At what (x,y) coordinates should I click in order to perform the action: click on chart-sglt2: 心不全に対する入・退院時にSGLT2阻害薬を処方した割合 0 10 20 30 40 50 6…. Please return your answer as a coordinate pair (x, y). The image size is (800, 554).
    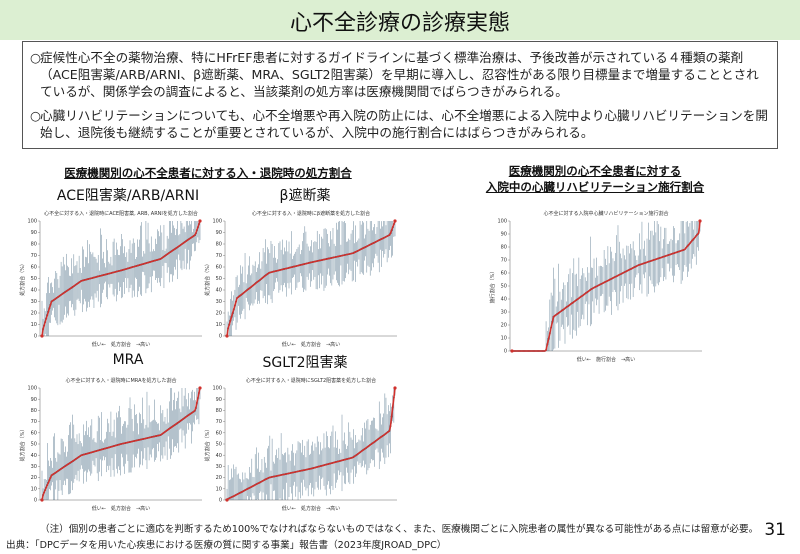
    Looking at the image, I should click on (303, 443).